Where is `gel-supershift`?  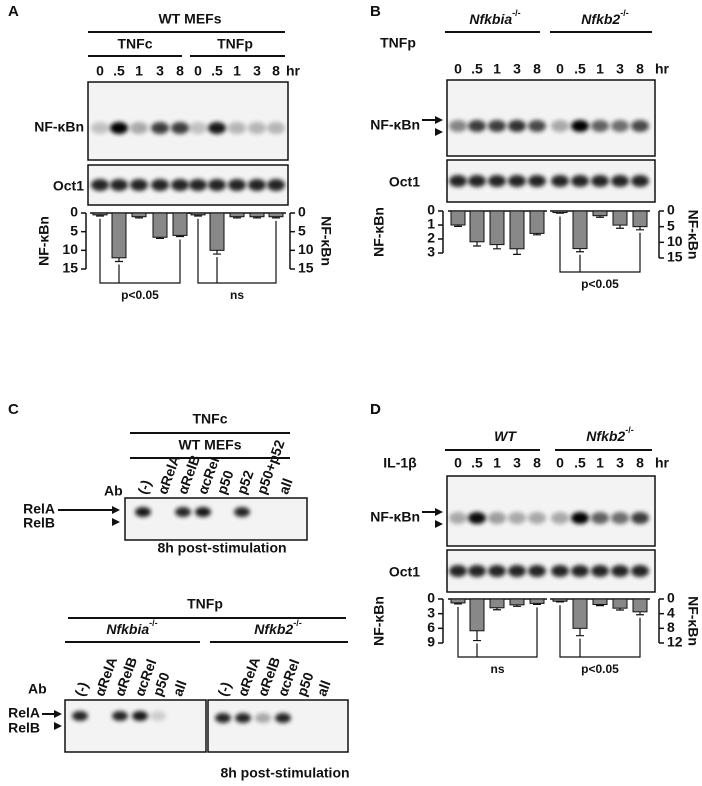 gel-supershift is located at coordinates (216, 519).